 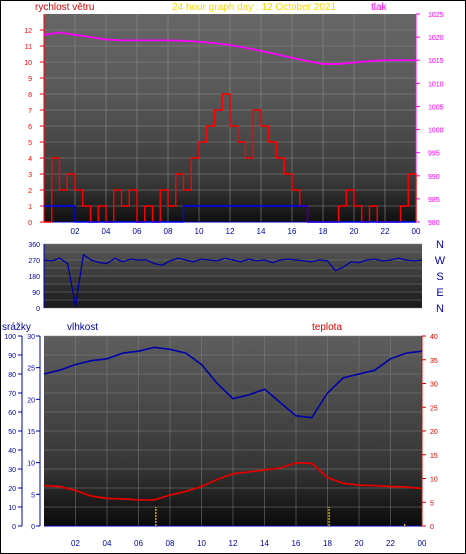 What do you see at coordinates (12, 432) in the screenshot?
I see `y-tick-label: 50` at bounding box center [12, 432].